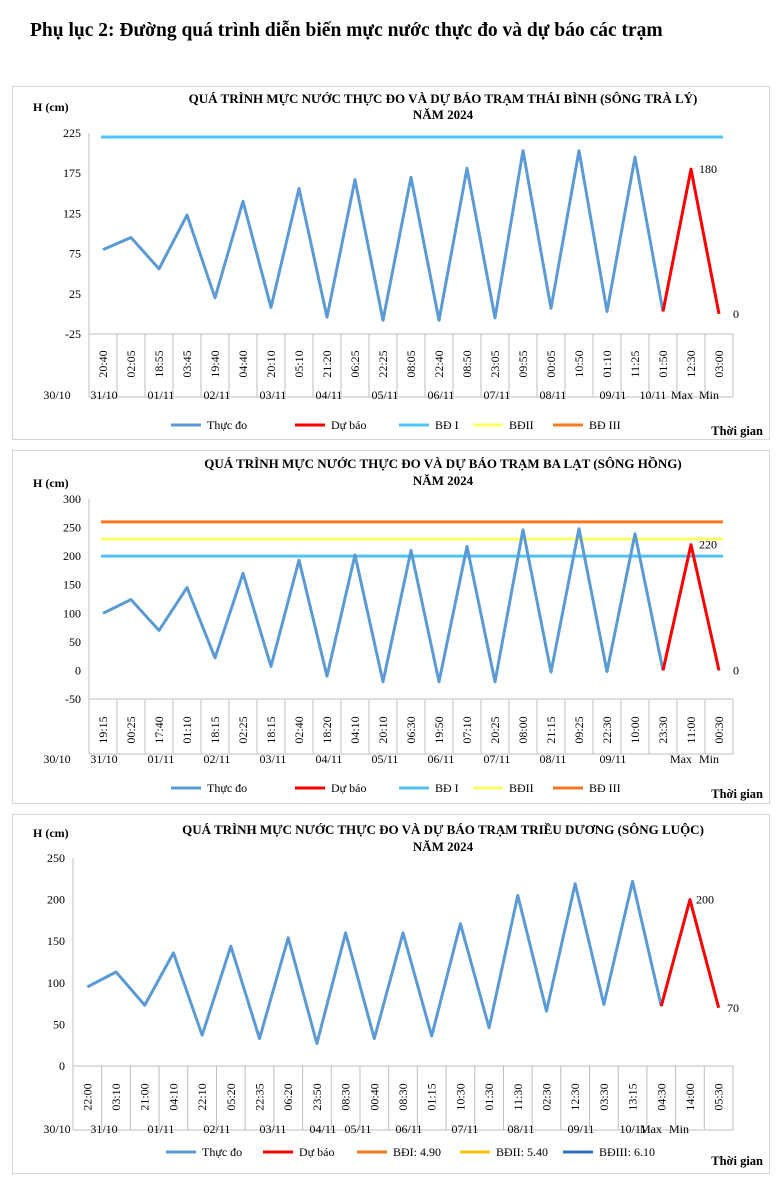  What do you see at coordinates (75, 642) in the screenshot?
I see `y-tick-label: 50` at bounding box center [75, 642].